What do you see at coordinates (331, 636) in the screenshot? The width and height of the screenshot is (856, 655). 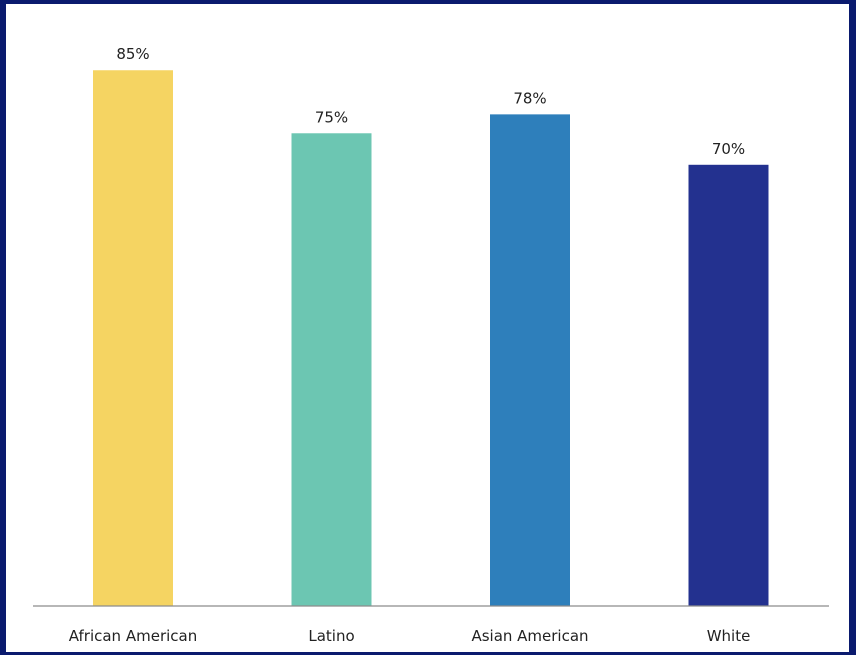 I see `category-label-latino: Latino` at bounding box center [331, 636].